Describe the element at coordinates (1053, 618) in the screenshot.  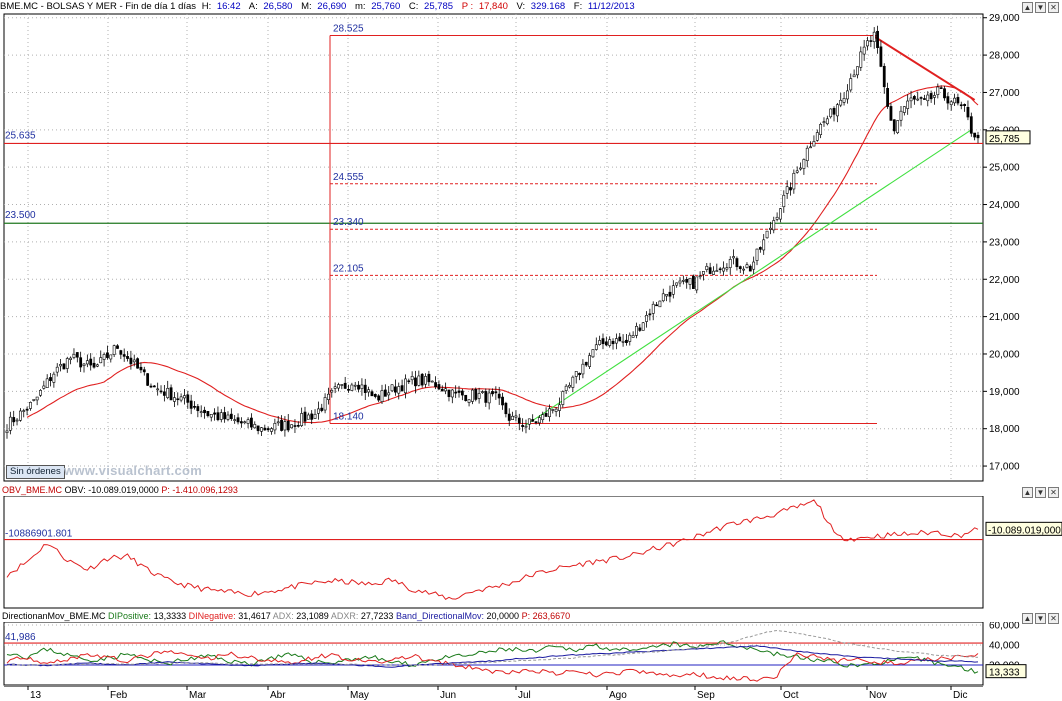
I see `dmi-panel-close-button: ✕` at that location.